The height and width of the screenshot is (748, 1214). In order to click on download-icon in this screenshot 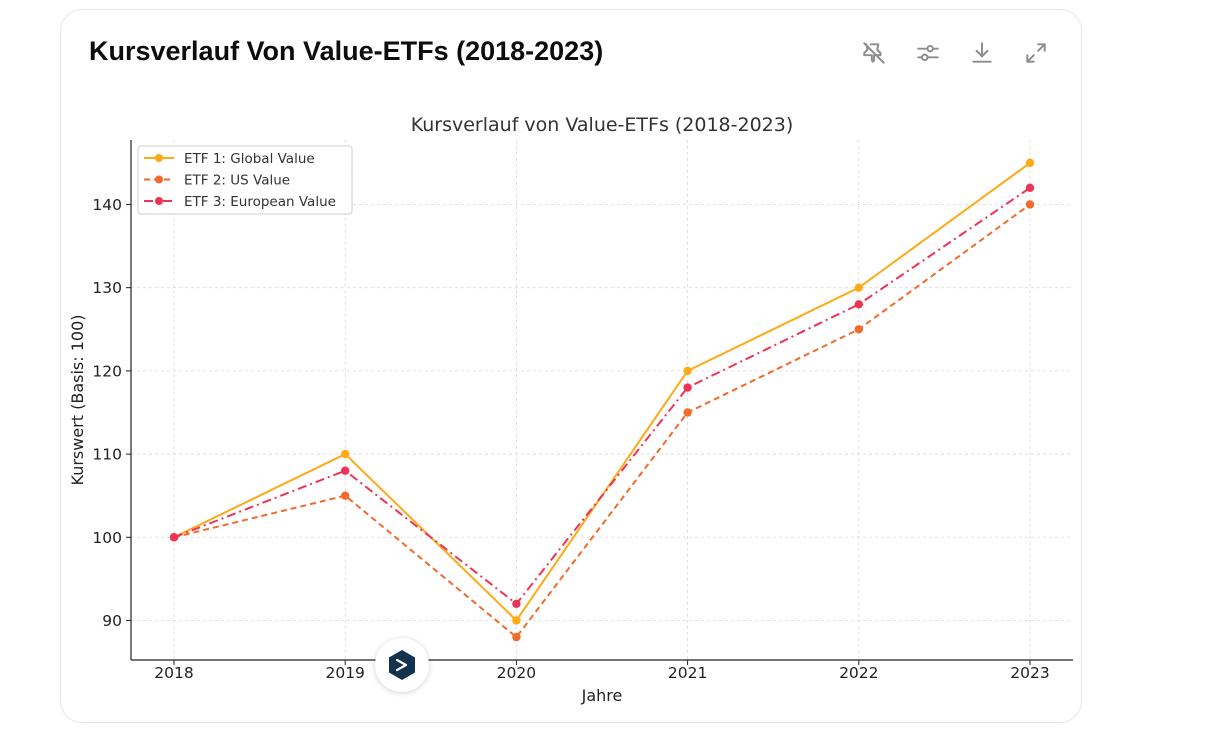, I will do `click(982, 52)`.